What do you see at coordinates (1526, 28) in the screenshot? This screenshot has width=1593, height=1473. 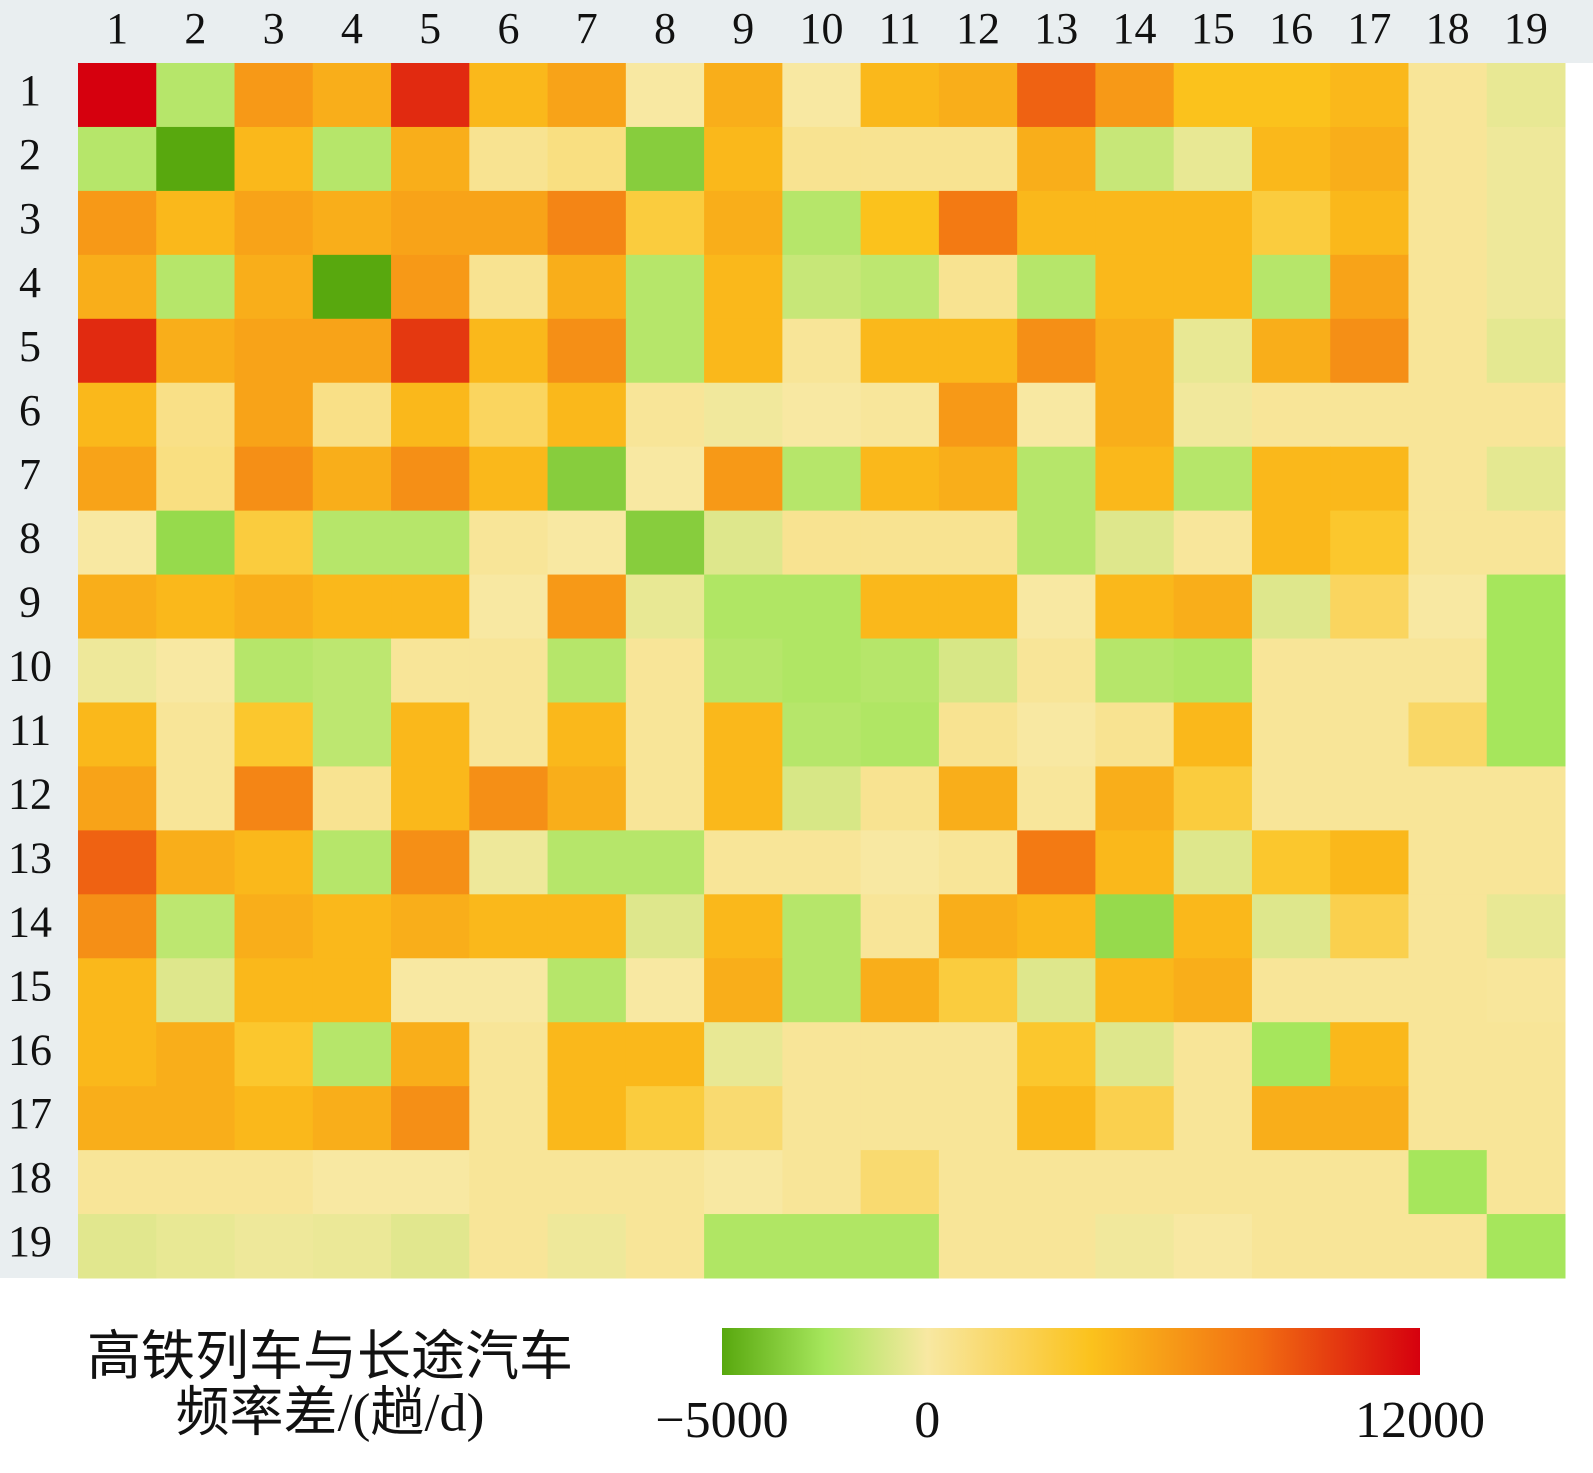 I see `x-tick-label: 19` at bounding box center [1526, 28].